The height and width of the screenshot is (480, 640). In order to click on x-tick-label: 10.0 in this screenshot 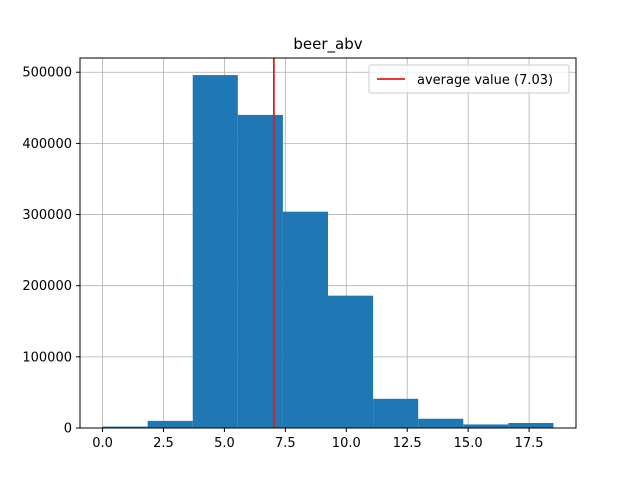, I will do `click(346, 443)`.